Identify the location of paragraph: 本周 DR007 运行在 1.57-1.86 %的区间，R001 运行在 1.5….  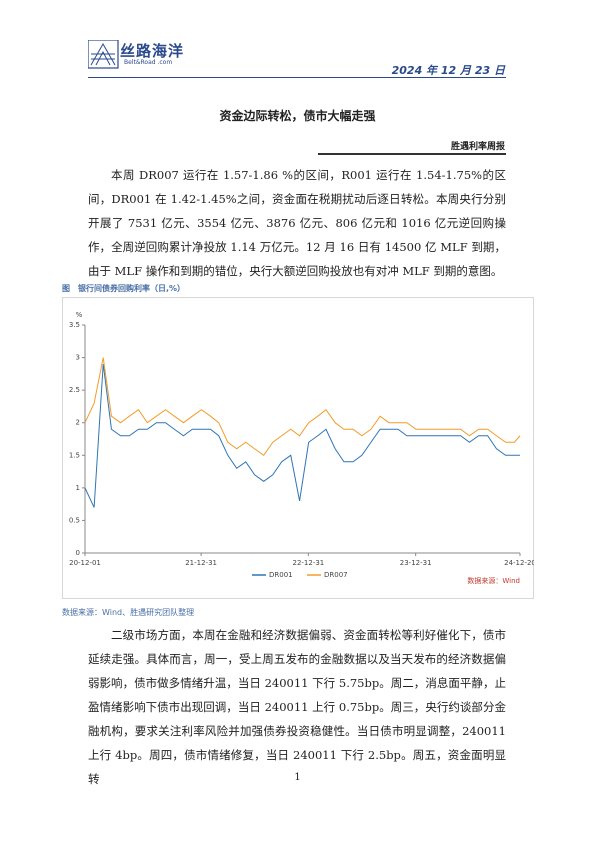
(297, 223).